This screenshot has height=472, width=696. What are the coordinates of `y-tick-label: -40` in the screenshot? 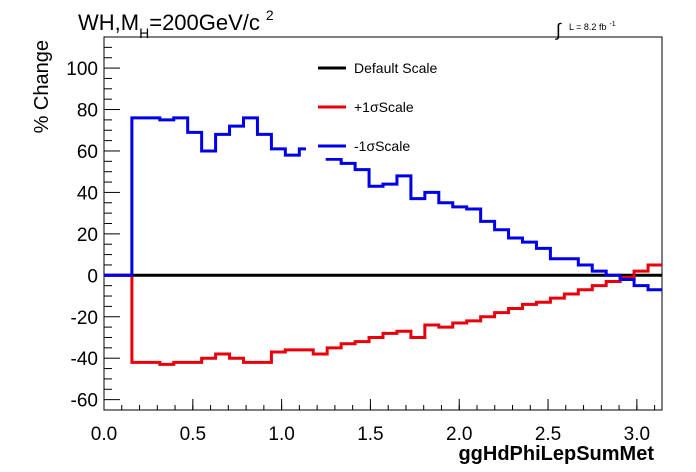 It's located at (84, 359).